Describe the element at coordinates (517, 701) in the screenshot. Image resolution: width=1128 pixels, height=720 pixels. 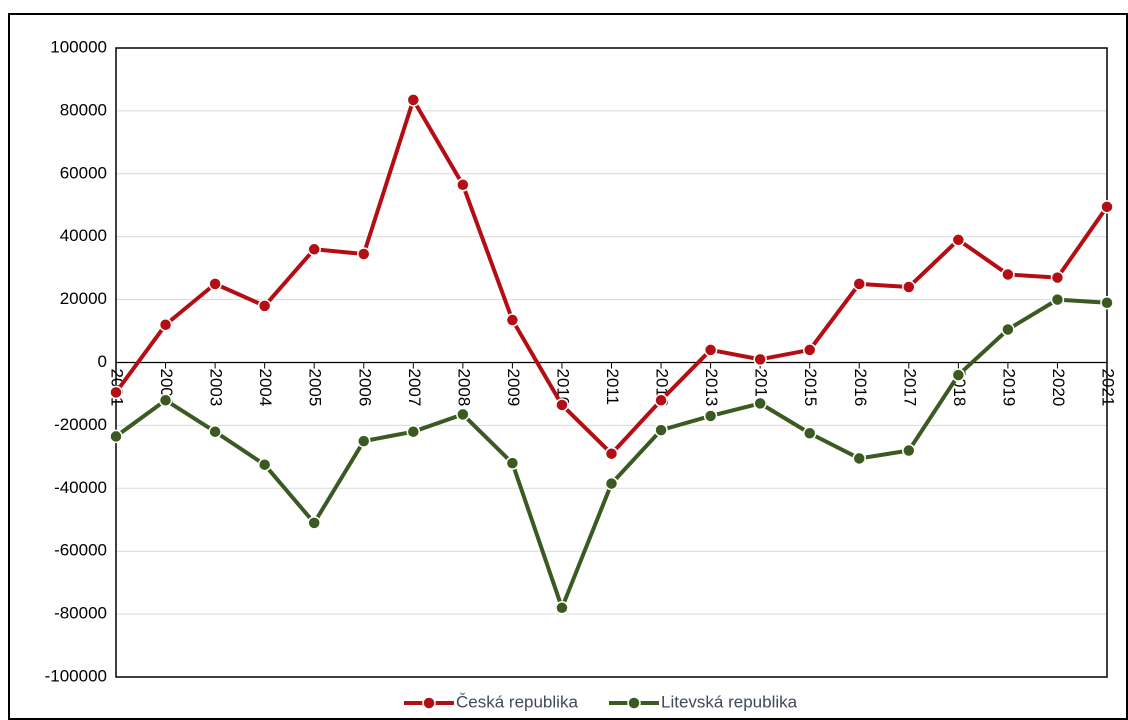
I see `legend-label: Česká republika` at that location.